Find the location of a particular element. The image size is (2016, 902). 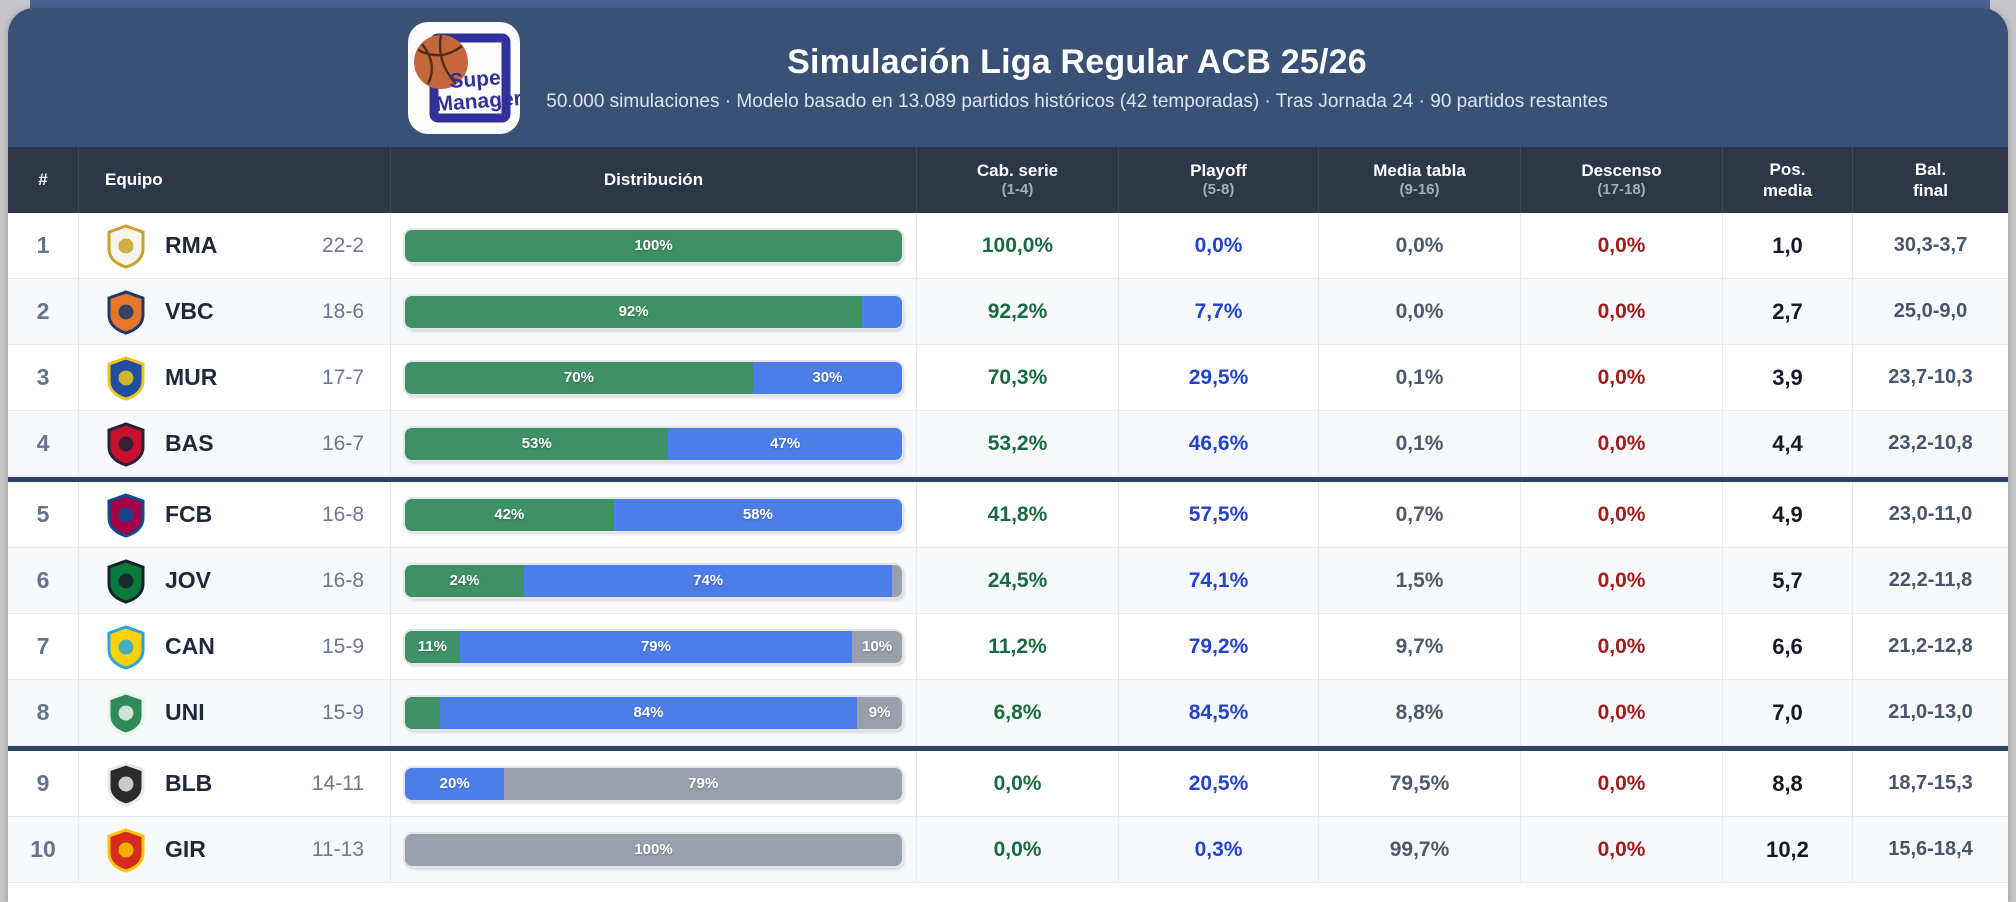

position-number: 10 is located at coordinates (43, 849).